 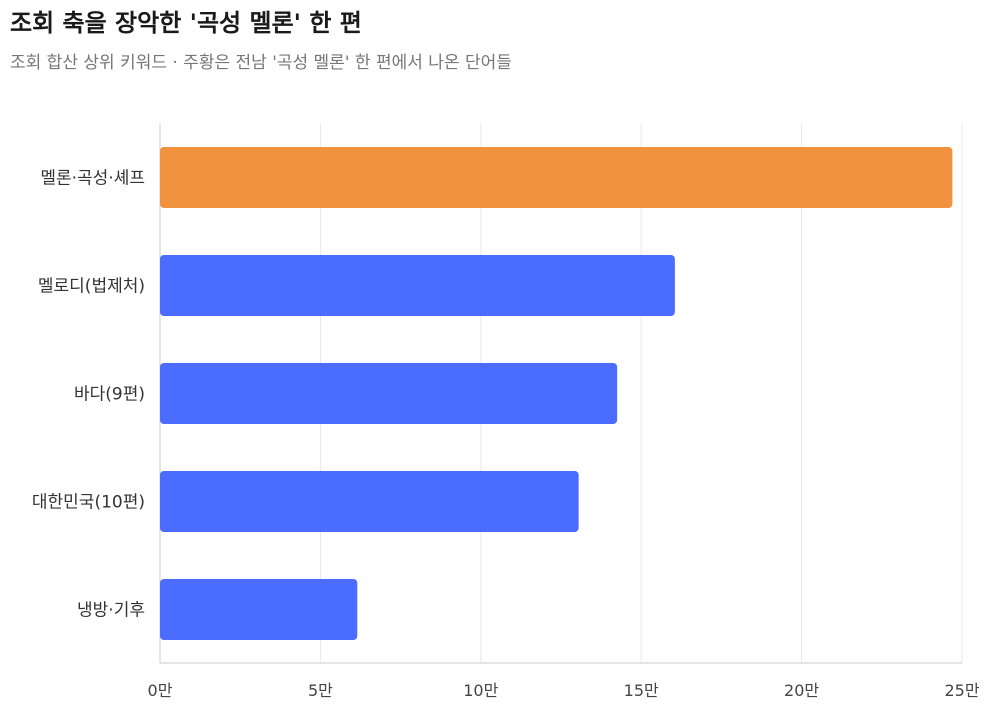 I want to click on category-label: 멜론·곡성·셰프, so click(x=92, y=179).